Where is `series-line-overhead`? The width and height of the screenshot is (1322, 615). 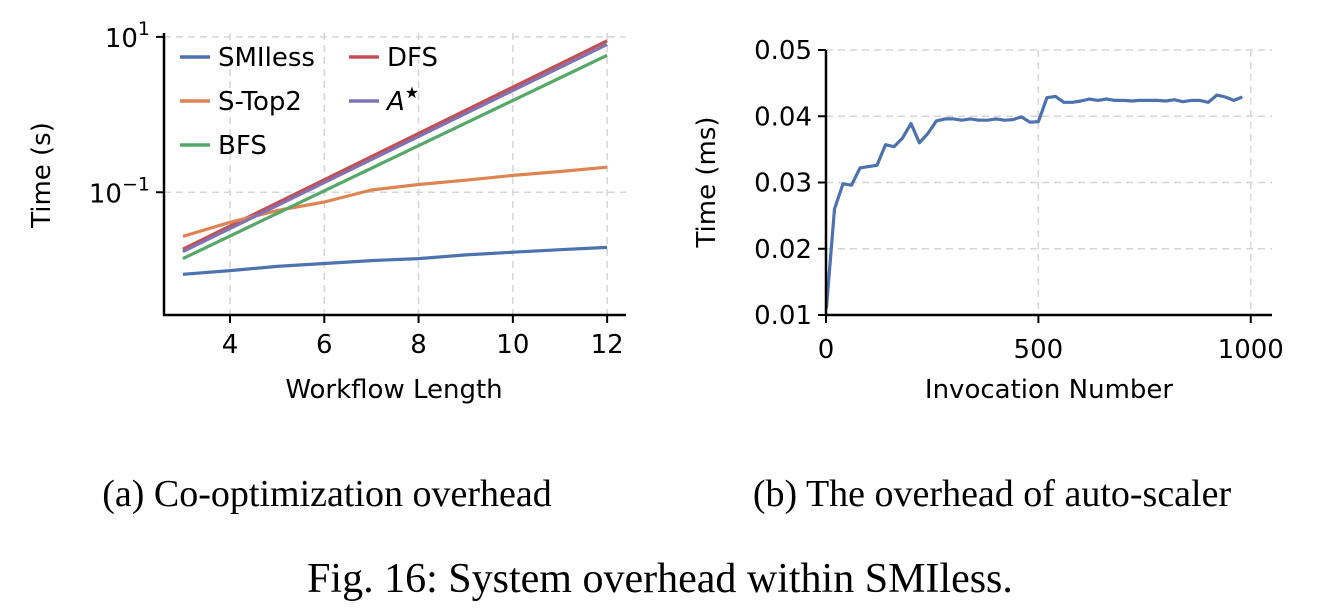 series-line-overhead is located at coordinates (1033, 201).